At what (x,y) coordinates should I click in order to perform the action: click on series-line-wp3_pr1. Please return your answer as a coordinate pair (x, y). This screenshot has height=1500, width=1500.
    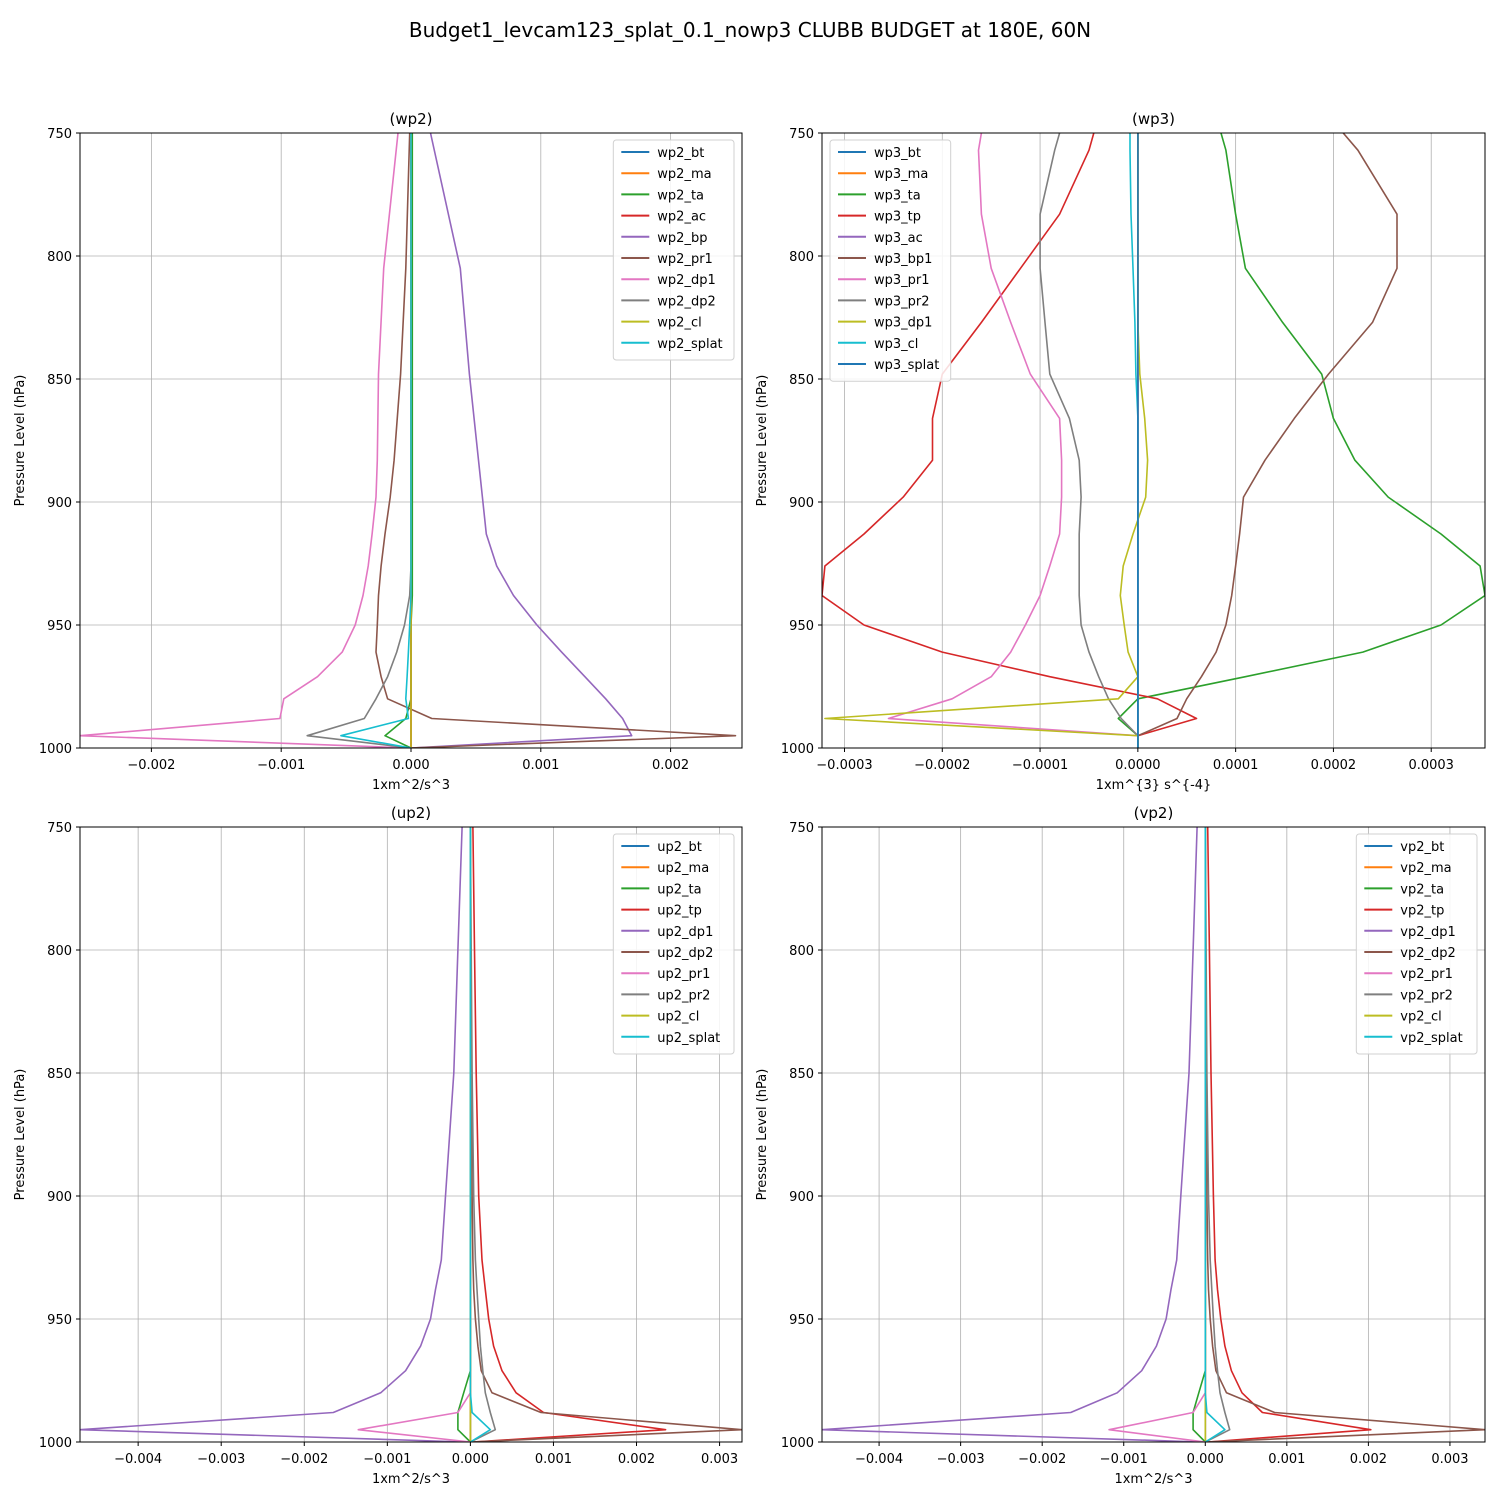
    Looking at the image, I should click on (1013, 440).